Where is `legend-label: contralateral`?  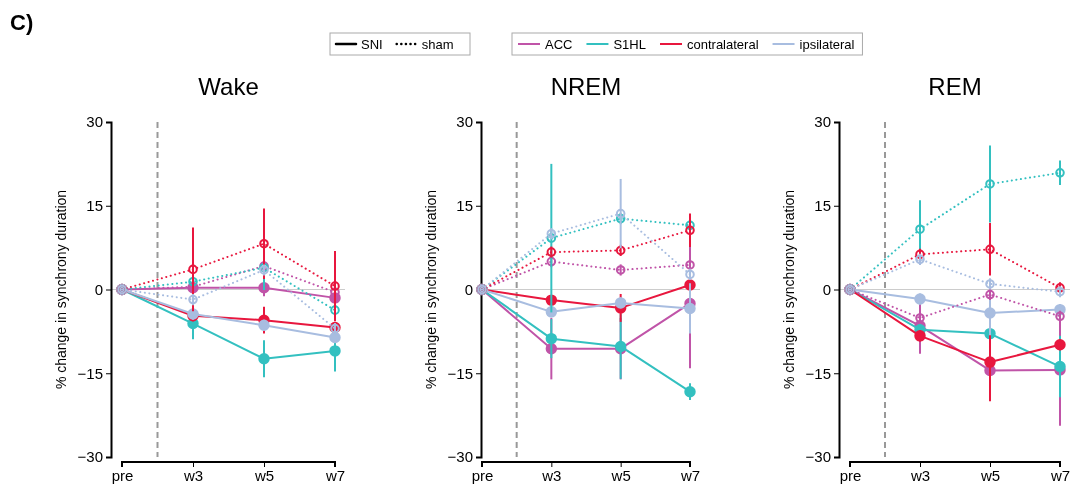
legend-label: contralateral is located at coordinates (722, 44).